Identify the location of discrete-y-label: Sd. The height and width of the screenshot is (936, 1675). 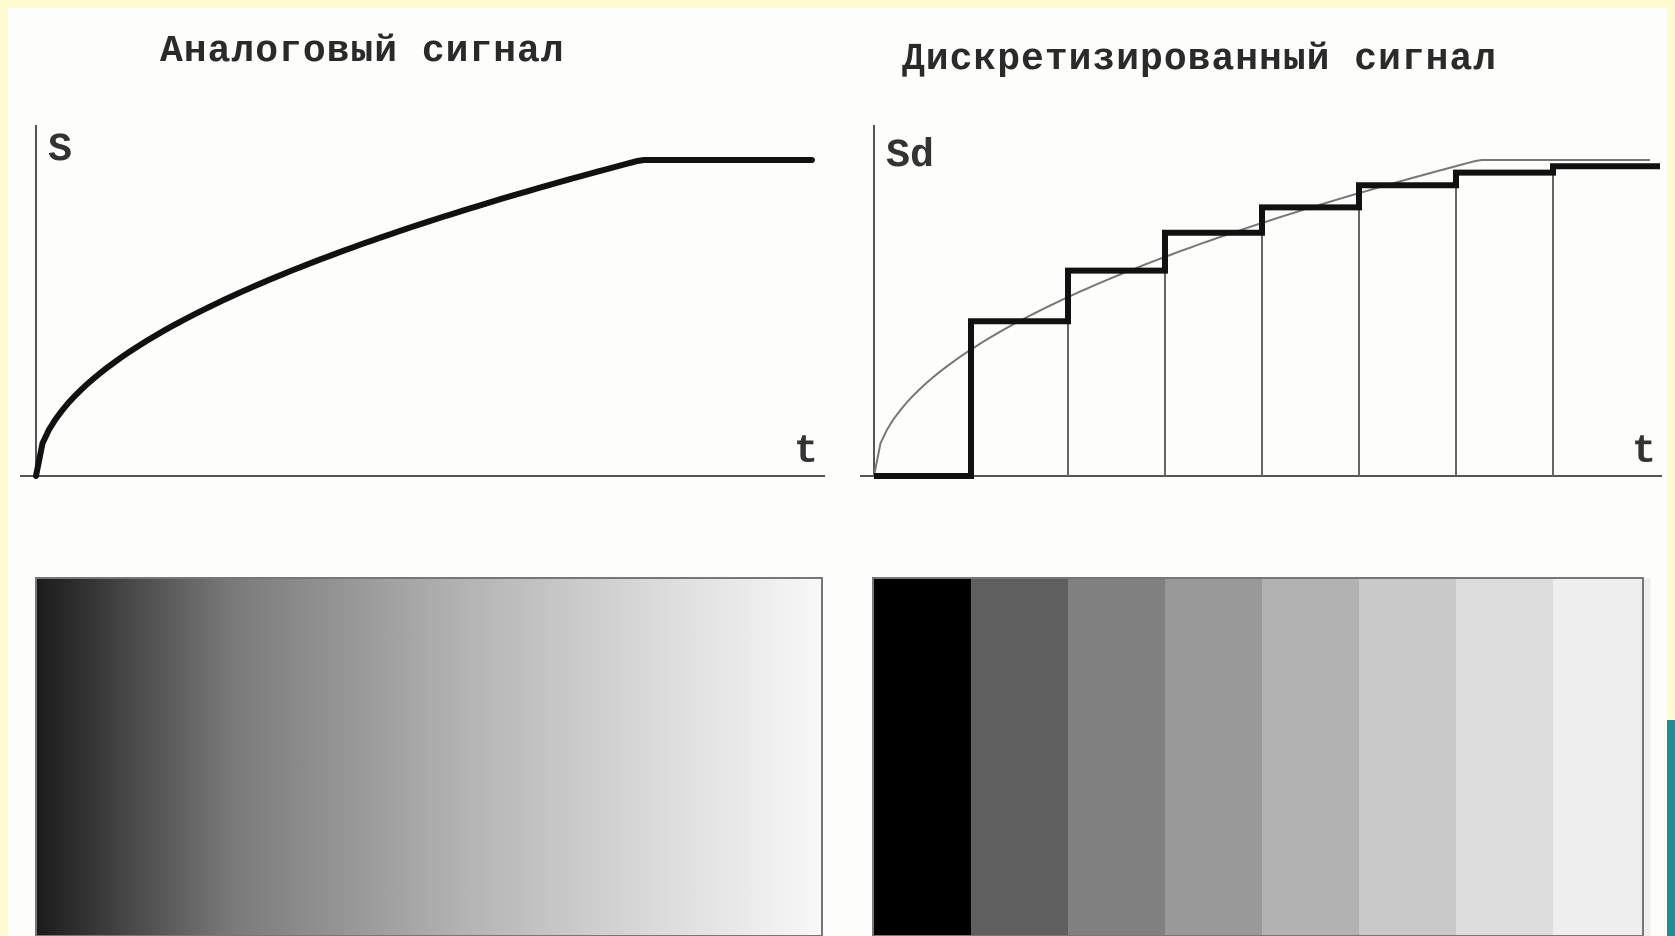
(910, 156).